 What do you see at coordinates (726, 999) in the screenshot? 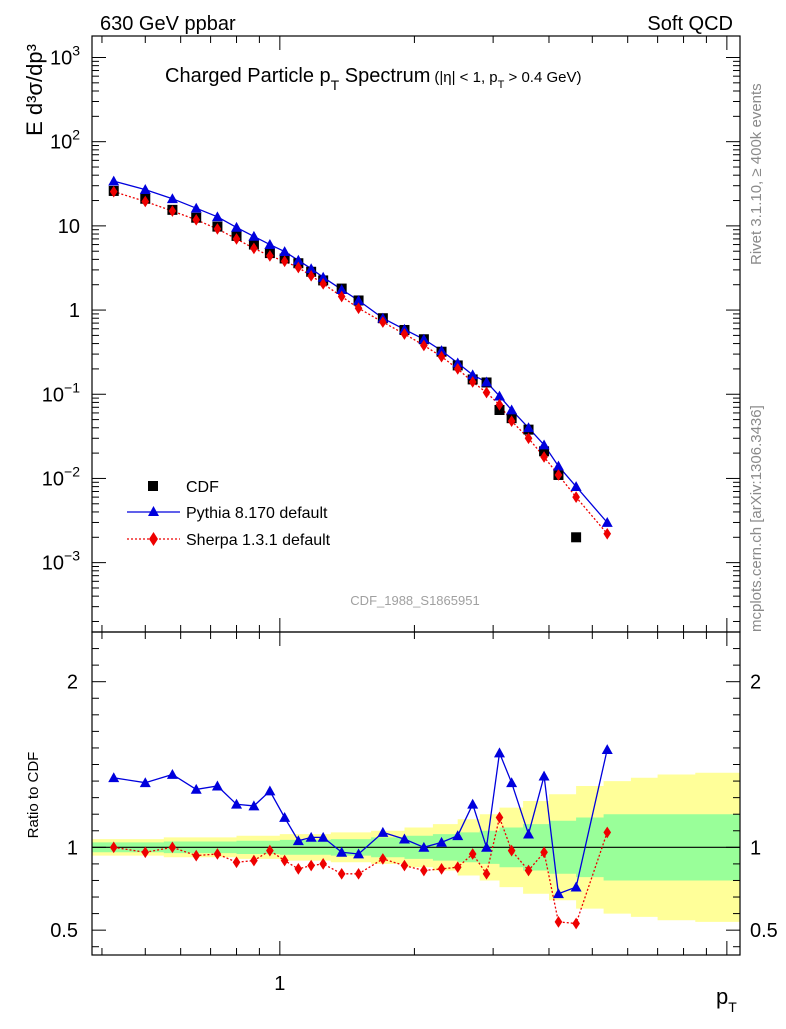
I see `xlabel: pT` at bounding box center [726, 999].